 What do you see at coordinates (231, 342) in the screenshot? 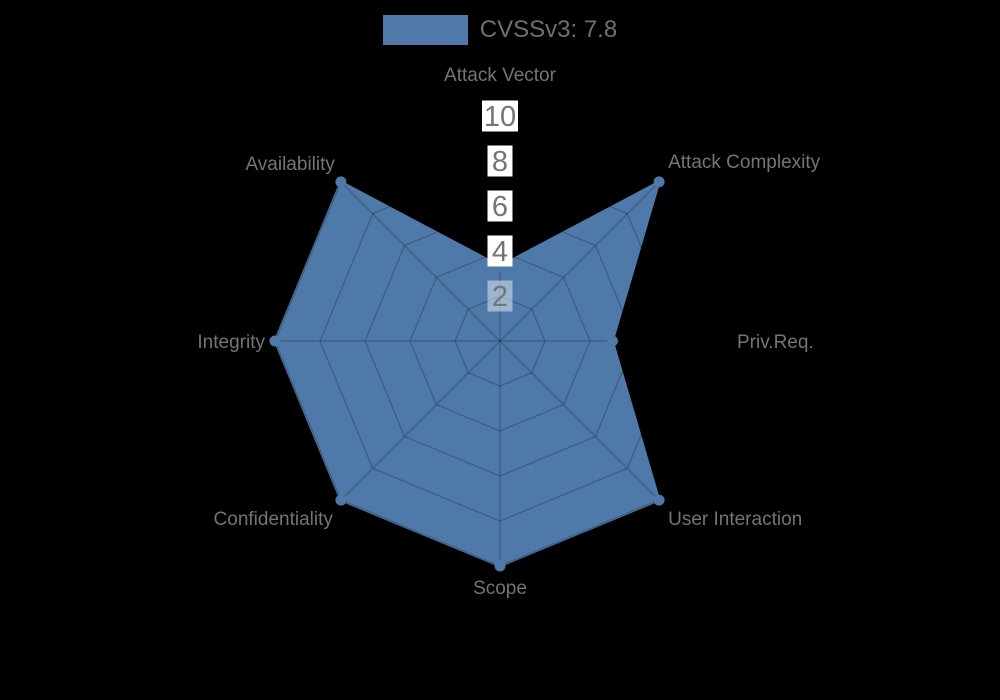
I see `axis-label-integrity: Integrity` at bounding box center [231, 342].